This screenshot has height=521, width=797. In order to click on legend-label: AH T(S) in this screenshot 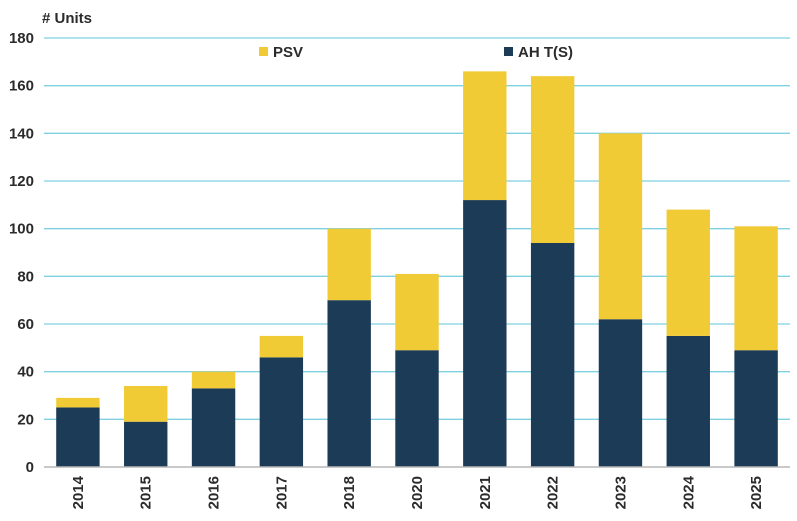, I will do `click(545, 52)`.